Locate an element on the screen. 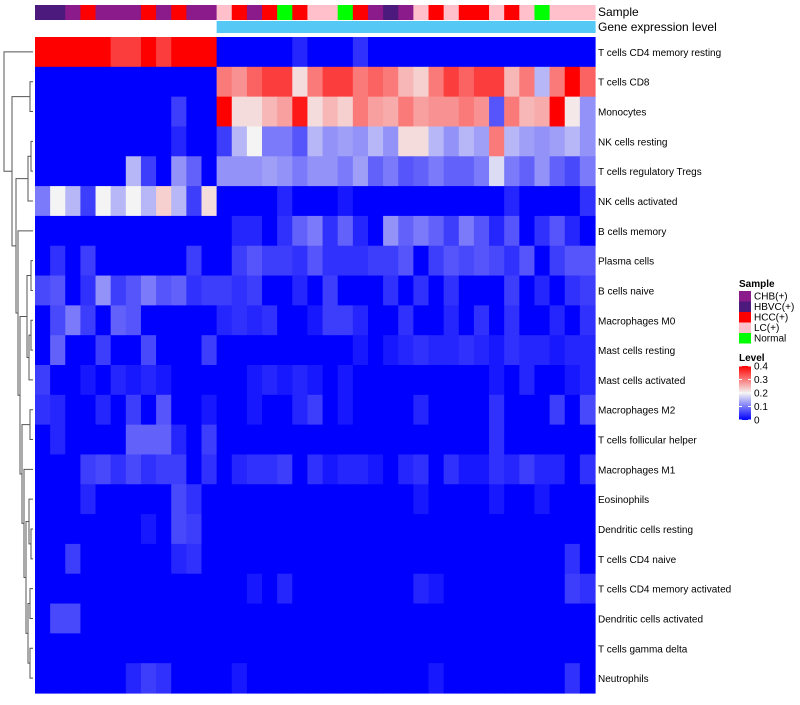  legend-title-sample: Sample is located at coordinates (757, 284).